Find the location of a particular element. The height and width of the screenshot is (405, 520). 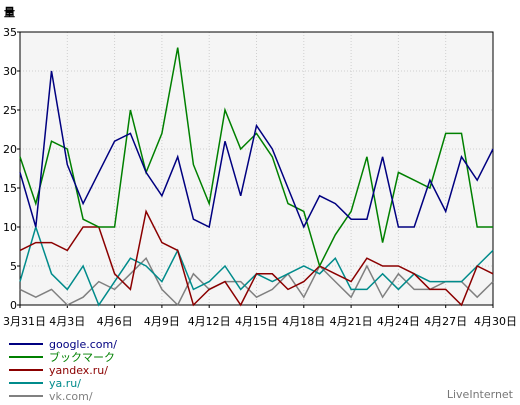

y-tick-label: 5 is located at coordinates (13, 266).